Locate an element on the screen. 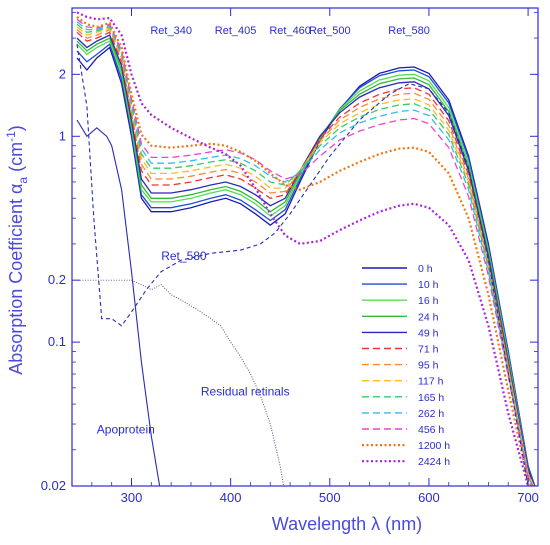 The height and width of the screenshot is (545, 550). retinal-marker-ret-460: Ret_460 is located at coordinates (290, 31).